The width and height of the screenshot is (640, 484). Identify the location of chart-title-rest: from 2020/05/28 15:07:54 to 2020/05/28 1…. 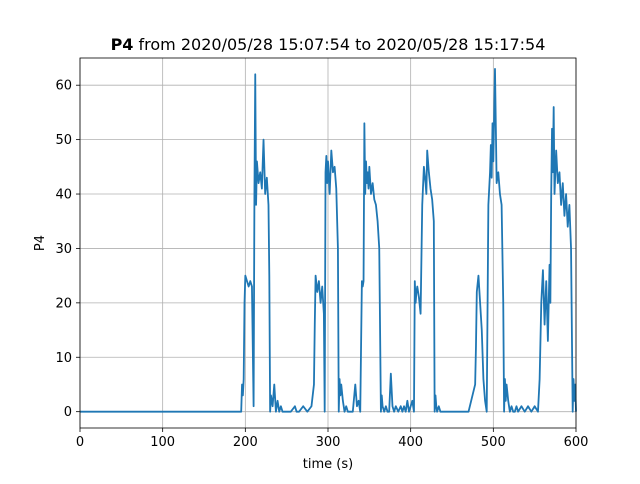
(339, 44).